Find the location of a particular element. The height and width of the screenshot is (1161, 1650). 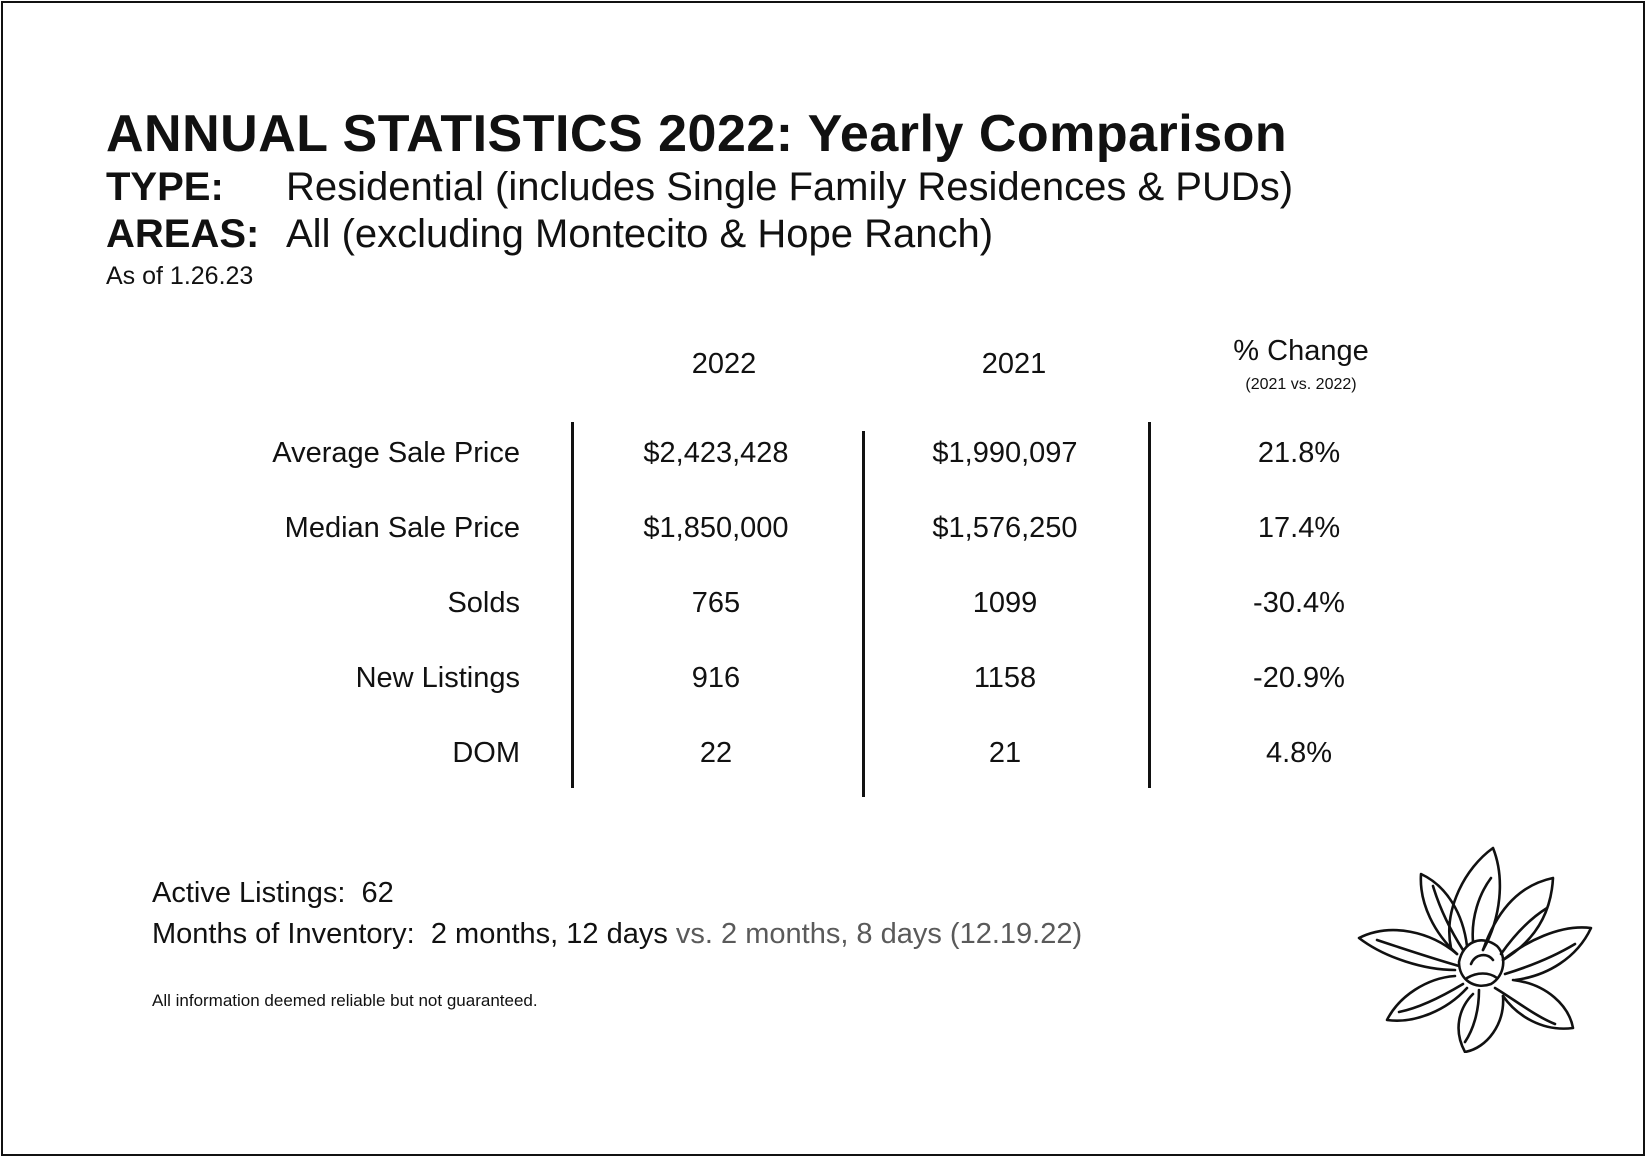

cell-change: -20.9% is located at coordinates (1299, 678).